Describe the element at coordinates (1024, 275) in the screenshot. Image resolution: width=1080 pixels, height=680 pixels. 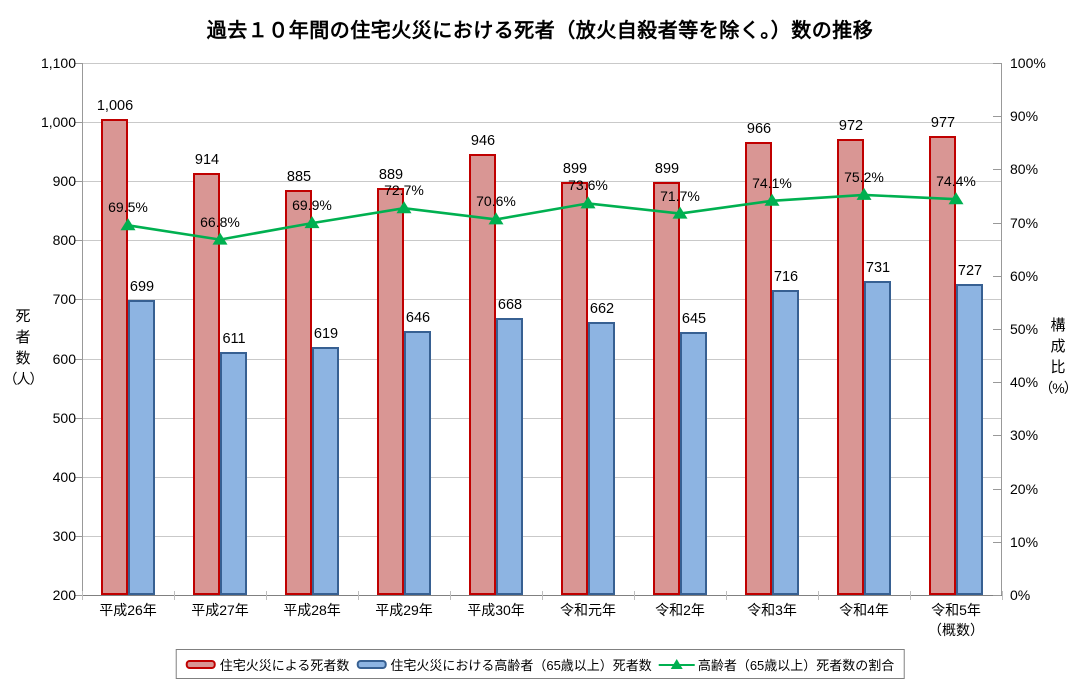
I see `right-axis-tick-label: 60%` at that location.